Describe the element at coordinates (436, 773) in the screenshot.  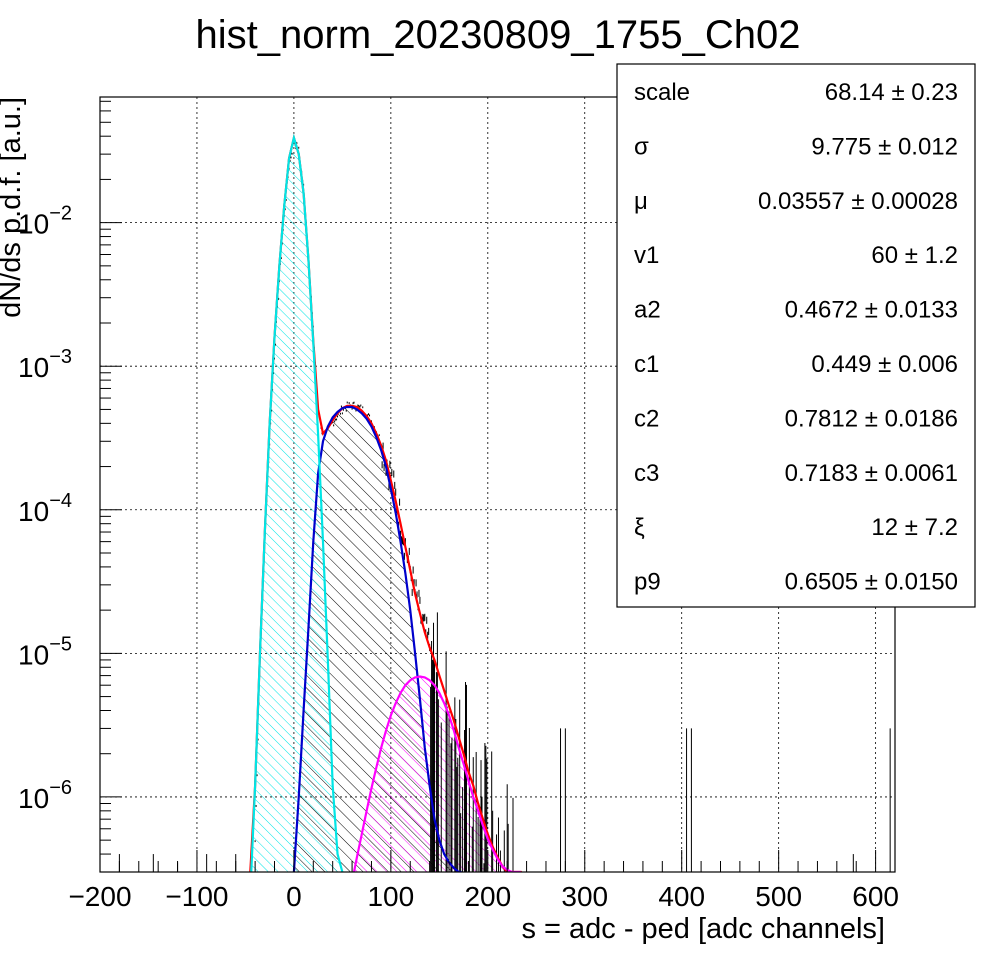
I see `two-pe-curve` at that location.